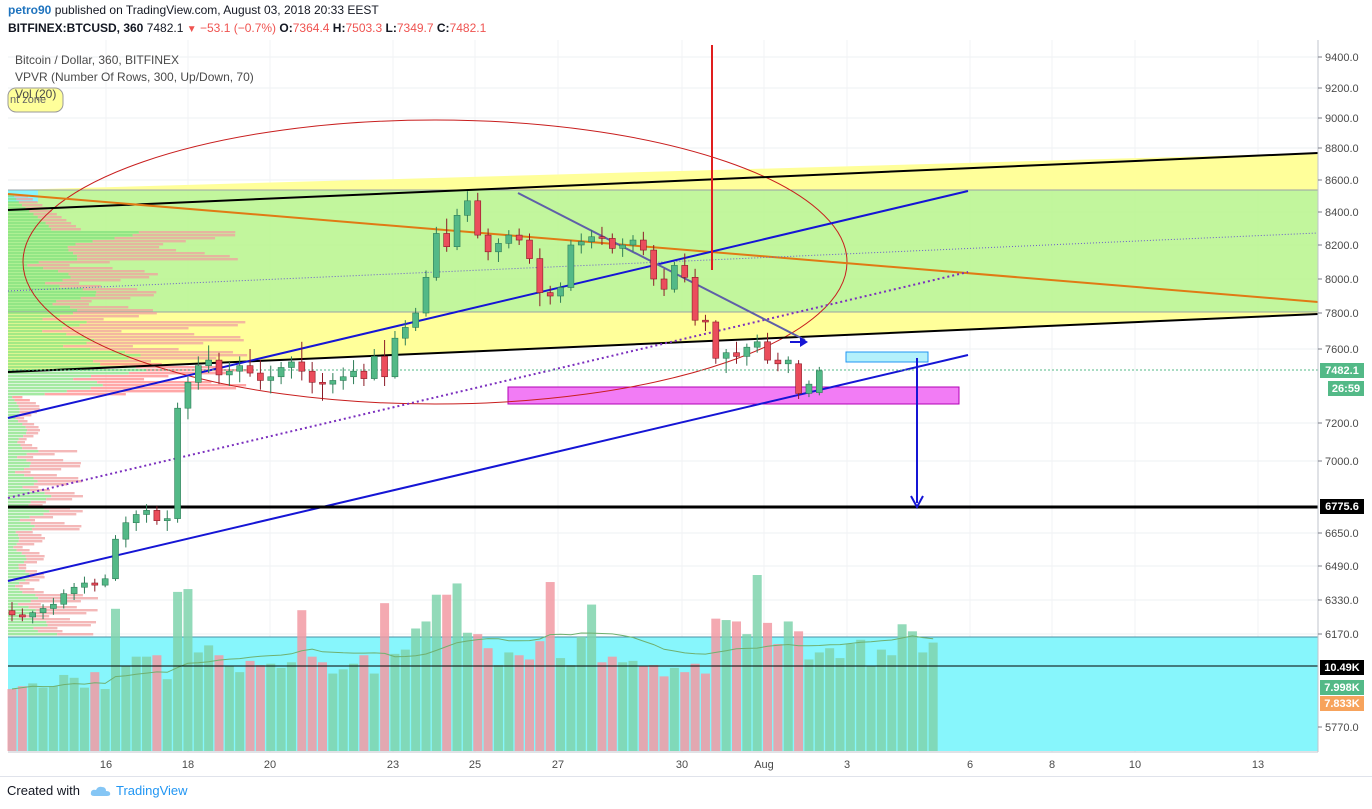 This screenshot has height=809, width=1372. I want to click on price-tick-label: 6330.0, so click(1342, 601).